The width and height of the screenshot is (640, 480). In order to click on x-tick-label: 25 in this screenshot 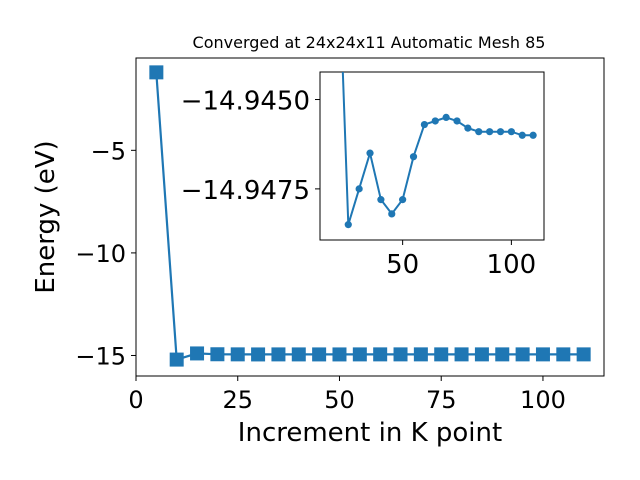, I will do `click(237, 400)`.